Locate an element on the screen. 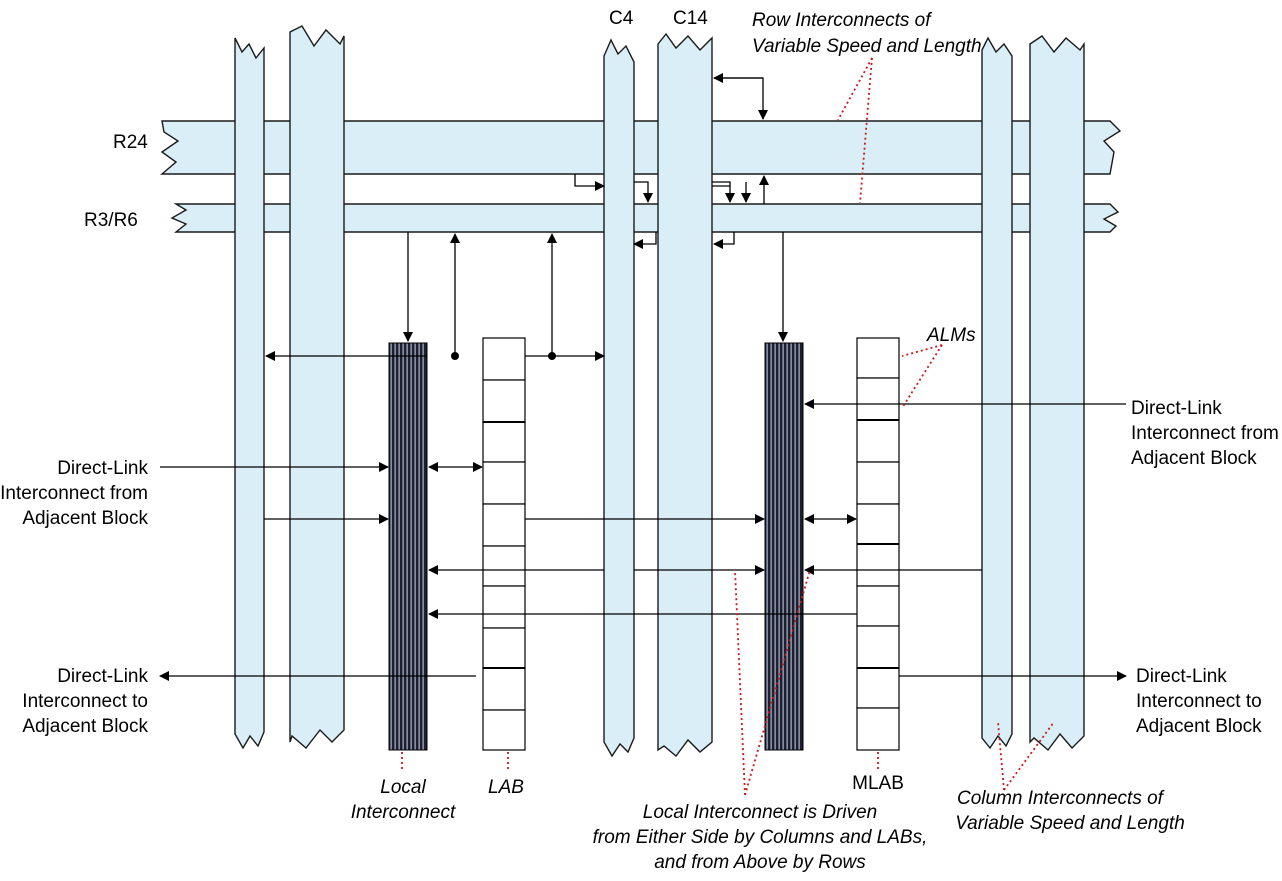  label-dl-from-right-1: Direct-Link is located at coordinates (1176, 408).